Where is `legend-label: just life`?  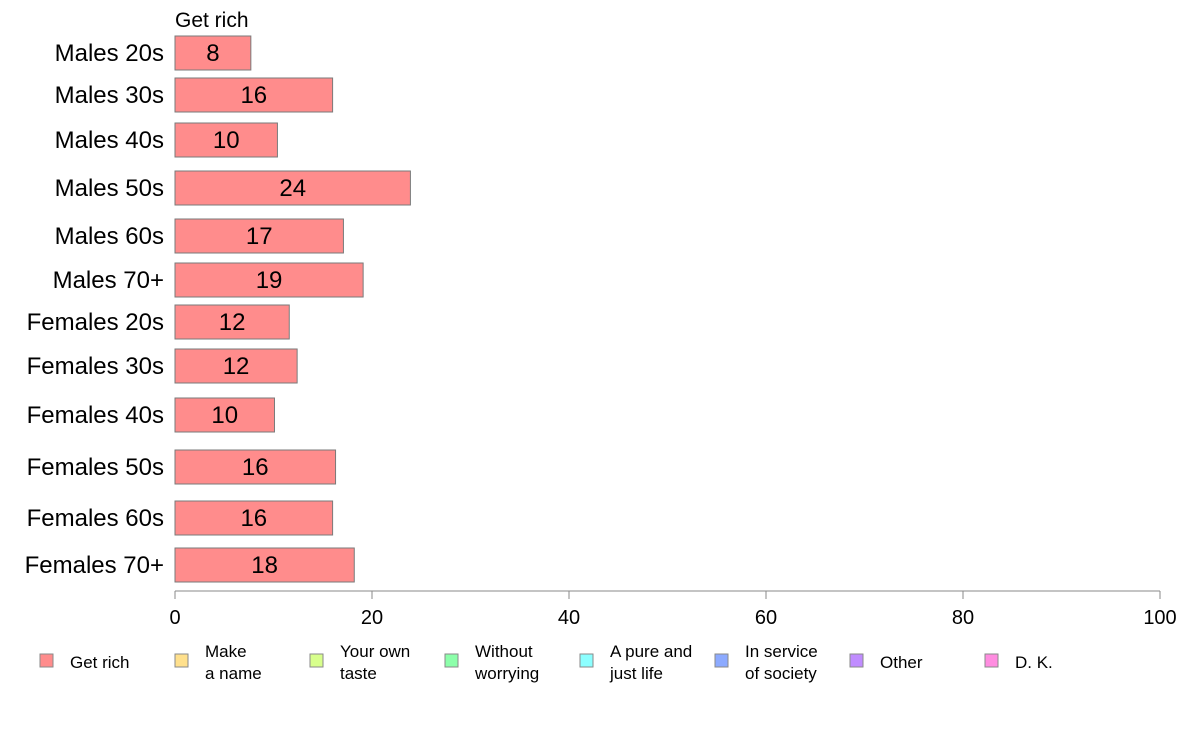
legend-label: just life is located at coordinates (636, 673).